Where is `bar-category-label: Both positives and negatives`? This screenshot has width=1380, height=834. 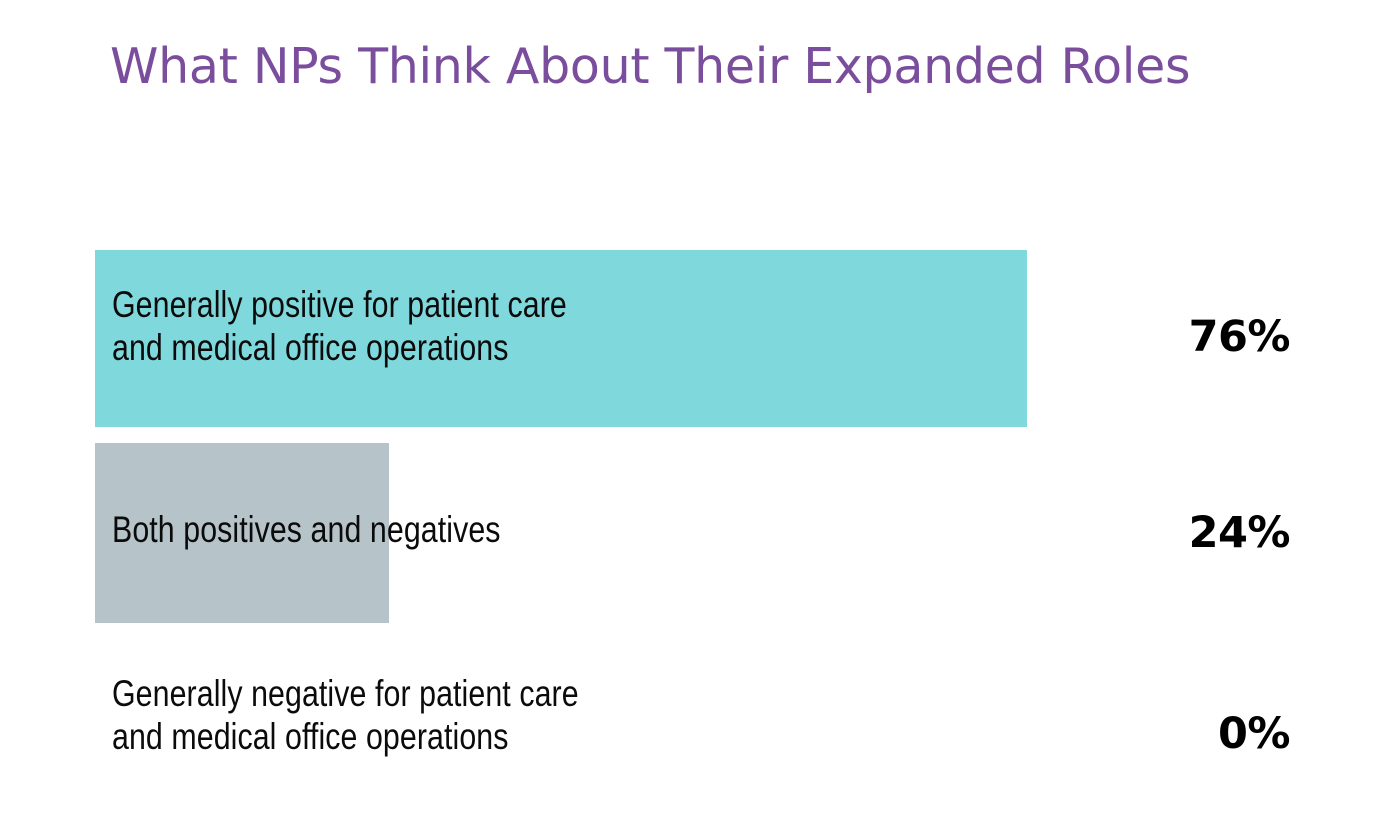 bar-category-label: Both positives and negatives is located at coordinates (306, 529).